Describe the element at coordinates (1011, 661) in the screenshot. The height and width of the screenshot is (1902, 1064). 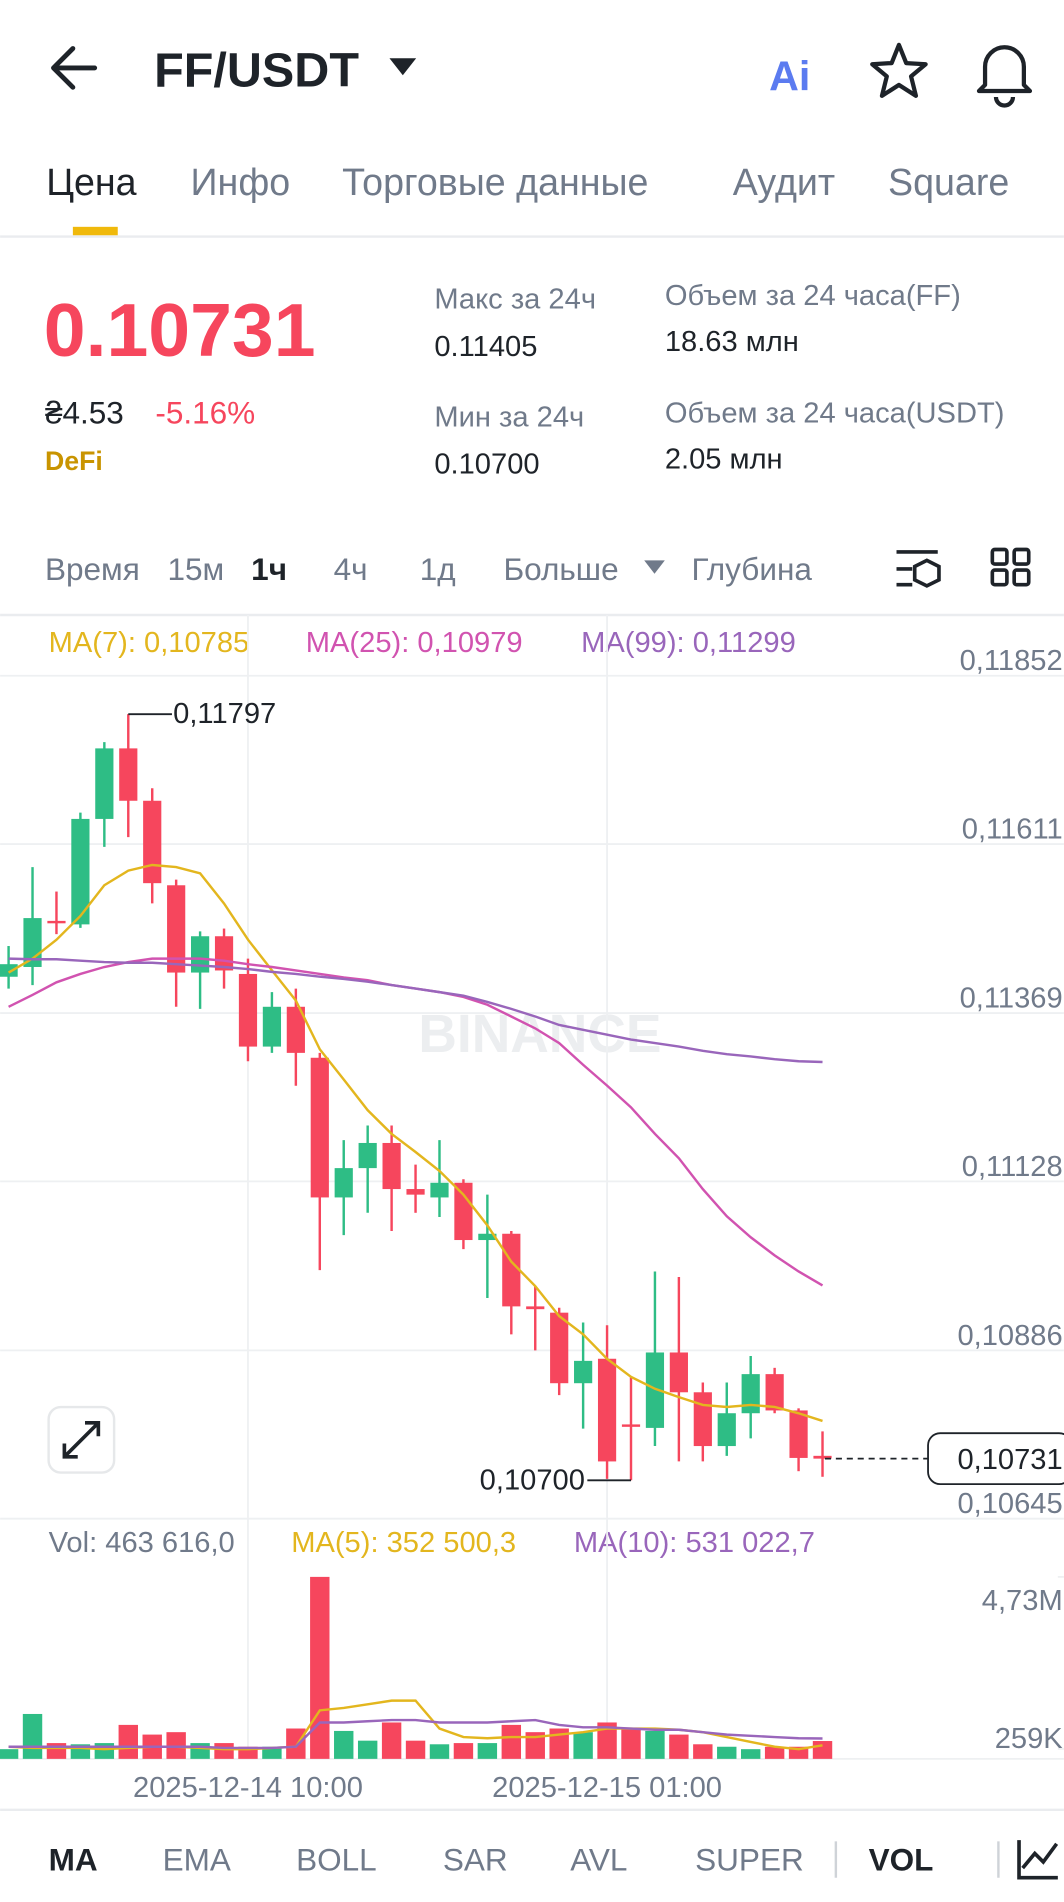
I see `y-tick-label: 0,11852` at that location.